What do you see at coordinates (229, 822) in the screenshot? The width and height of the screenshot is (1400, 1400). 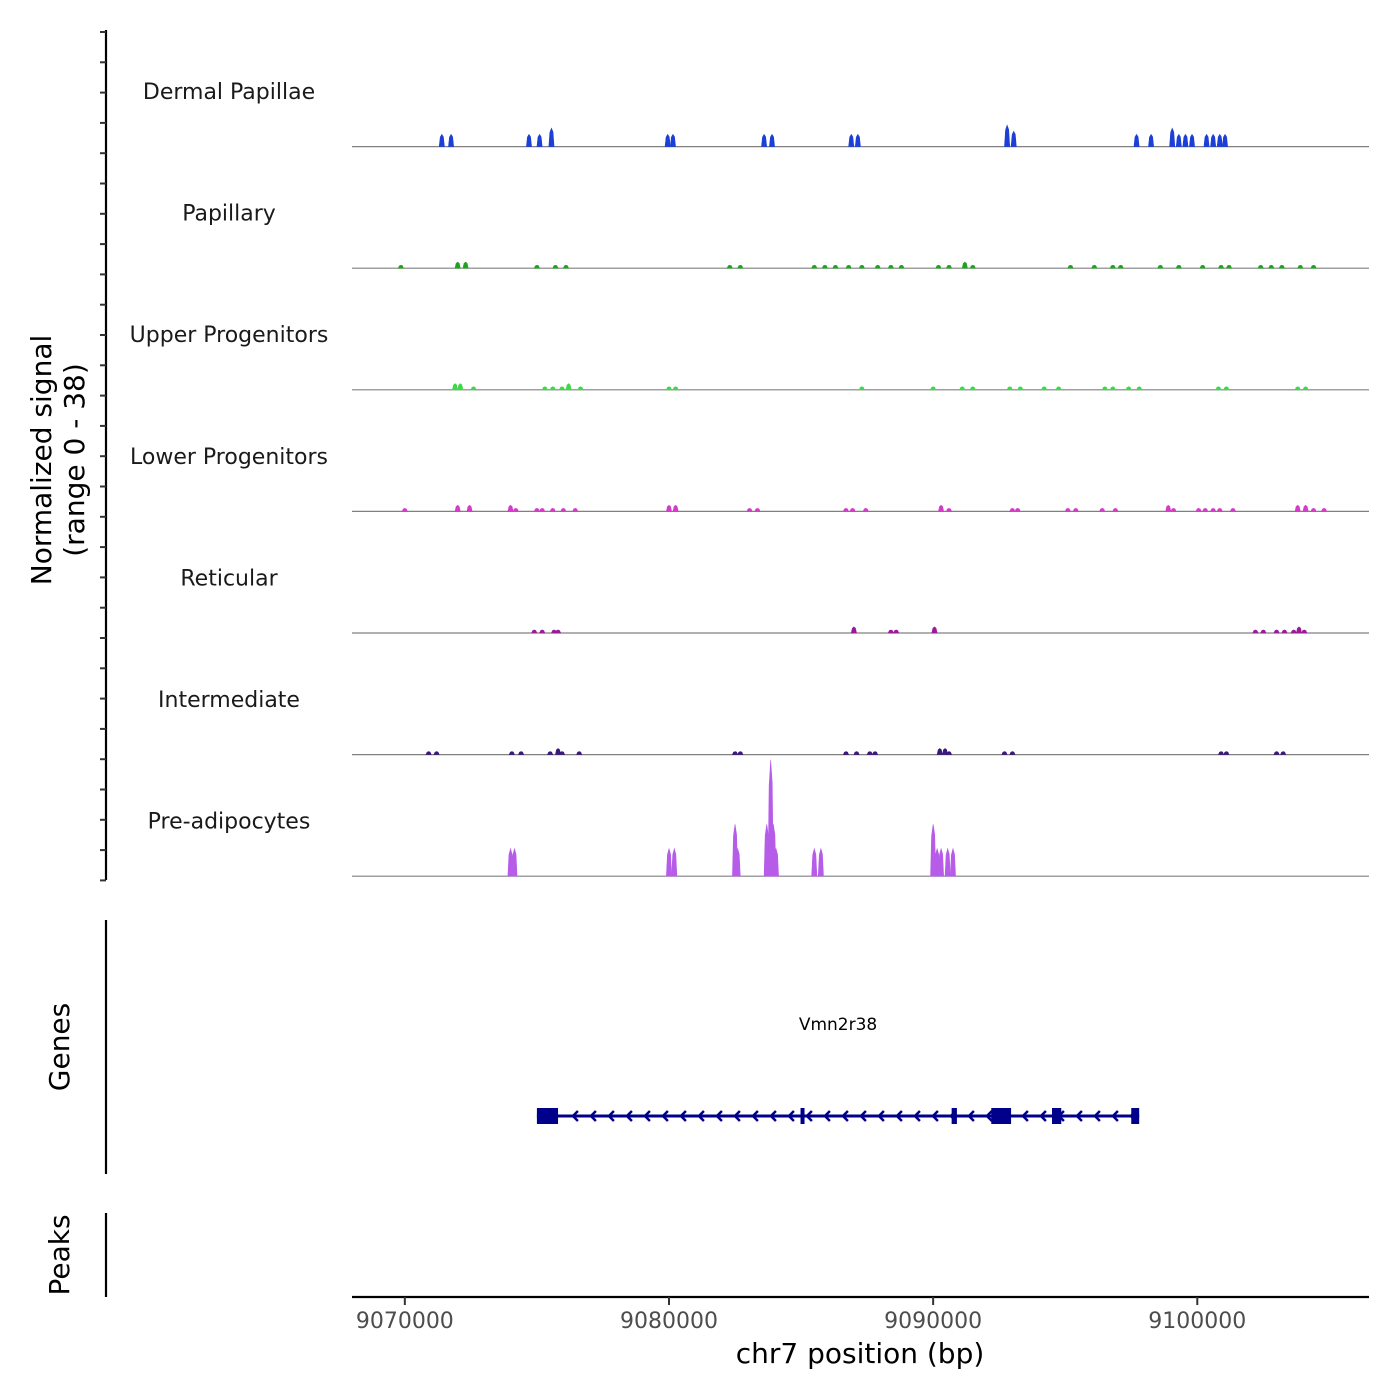 I see `track-label-7: Pre-adipocytes` at bounding box center [229, 822].